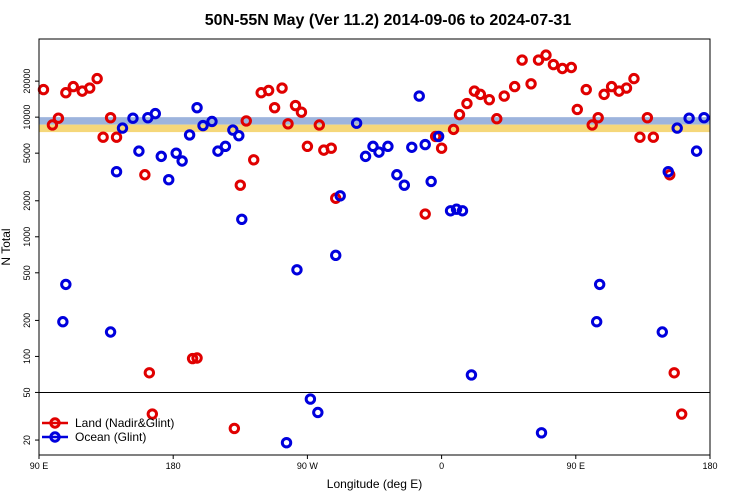 The width and height of the screenshot is (750, 500). What do you see at coordinates (27, 356) in the screenshot?
I see `y-tick-label: 100` at bounding box center [27, 356].